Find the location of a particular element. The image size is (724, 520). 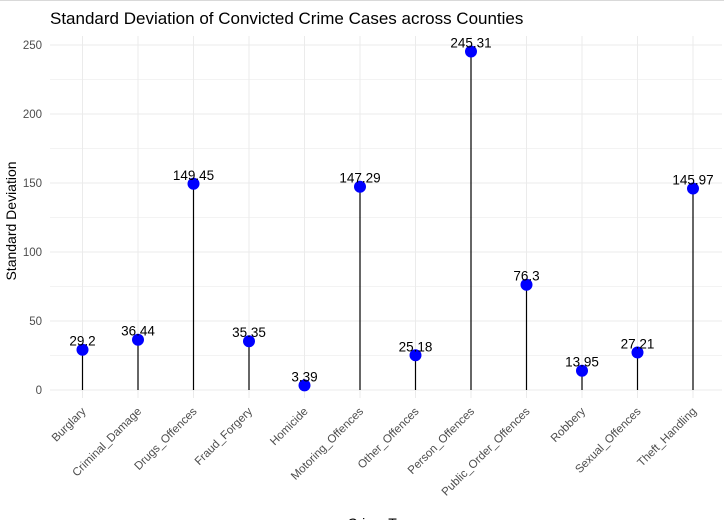

x-axis-title: Crime Type is located at coordinates (383, 517).